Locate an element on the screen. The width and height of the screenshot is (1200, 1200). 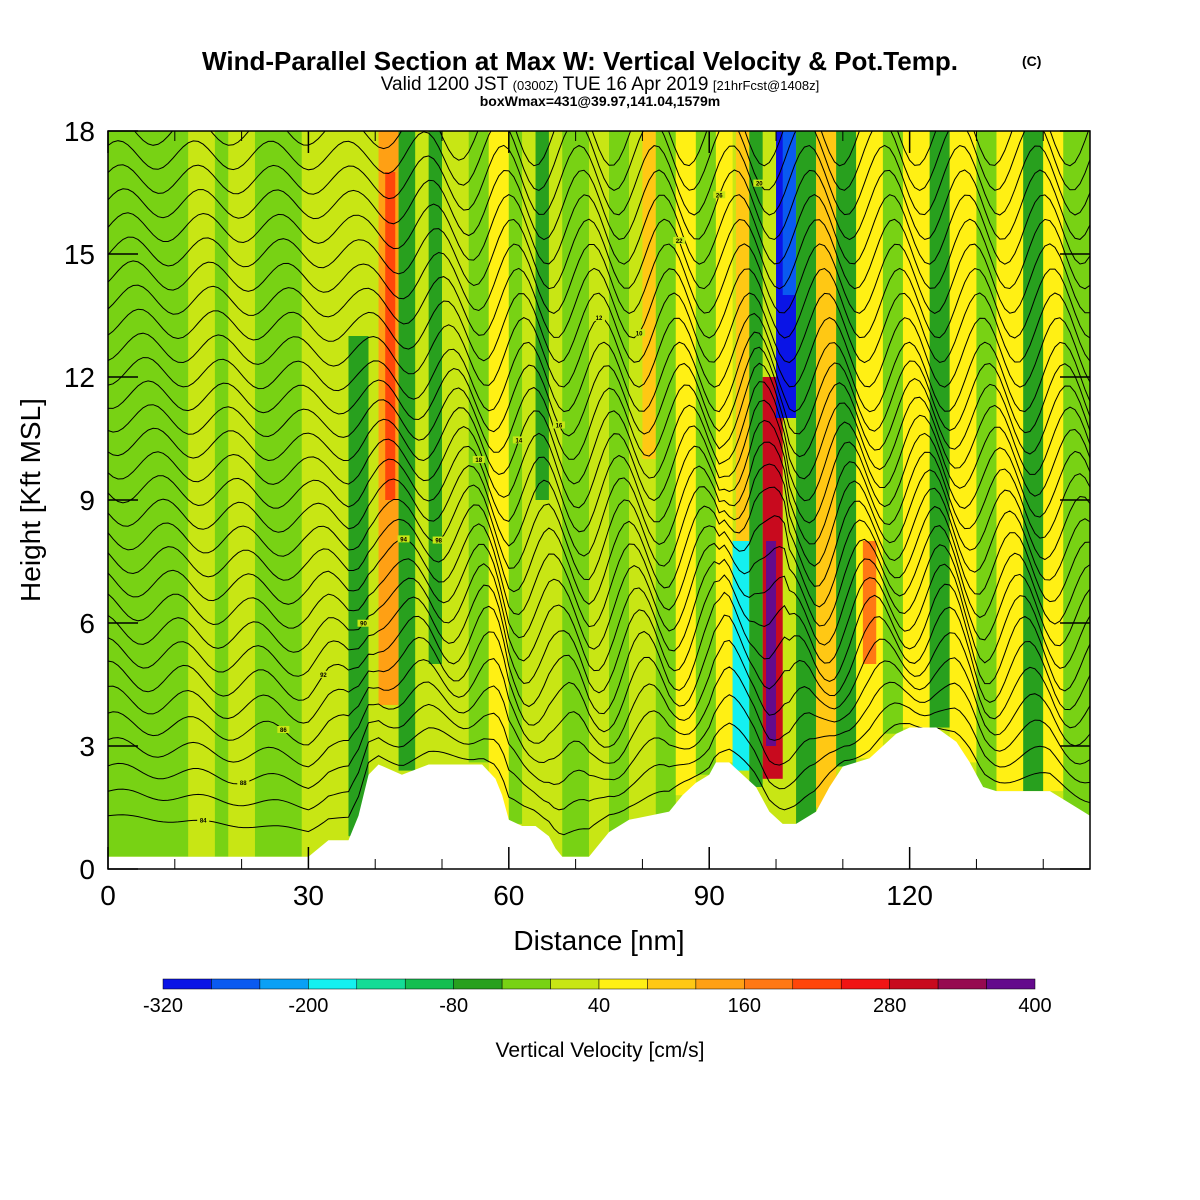
chart-title-mark: (C) is located at coordinates (1031, 61).